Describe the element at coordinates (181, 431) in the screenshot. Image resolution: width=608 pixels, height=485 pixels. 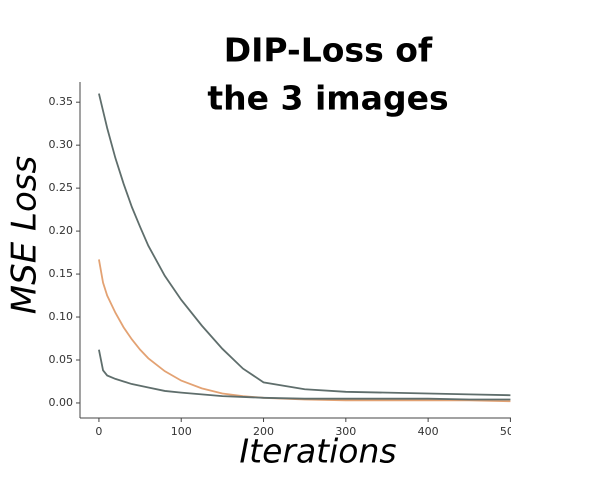
I see `x-tick-label: 100` at that location.